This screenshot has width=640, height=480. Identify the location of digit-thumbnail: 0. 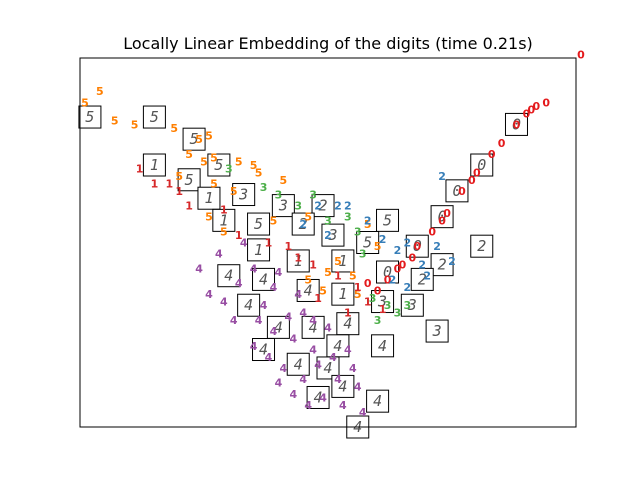
(516, 124).